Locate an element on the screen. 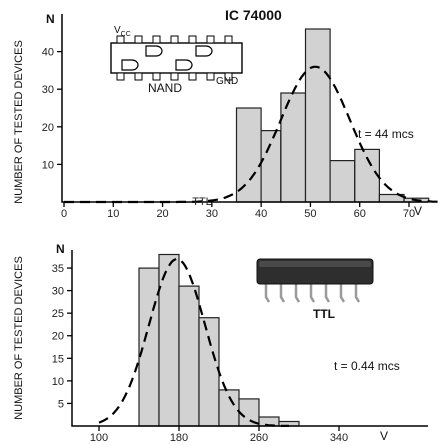 The width and height of the screenshot is (443, 445). gnd-label: GND is located at coordinates (227, 81).